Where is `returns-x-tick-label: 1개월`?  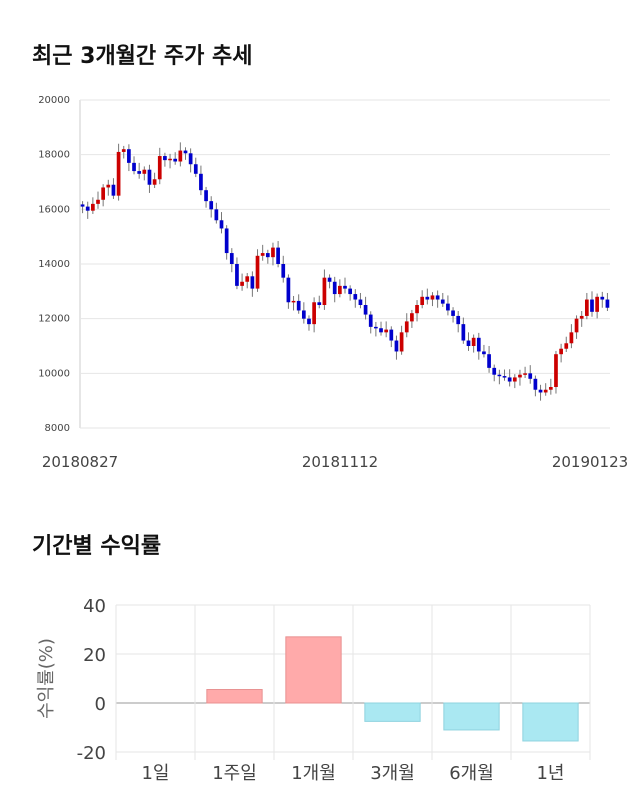
returns-x-tick-label: 1개월 is located at coordinates (313, 773).